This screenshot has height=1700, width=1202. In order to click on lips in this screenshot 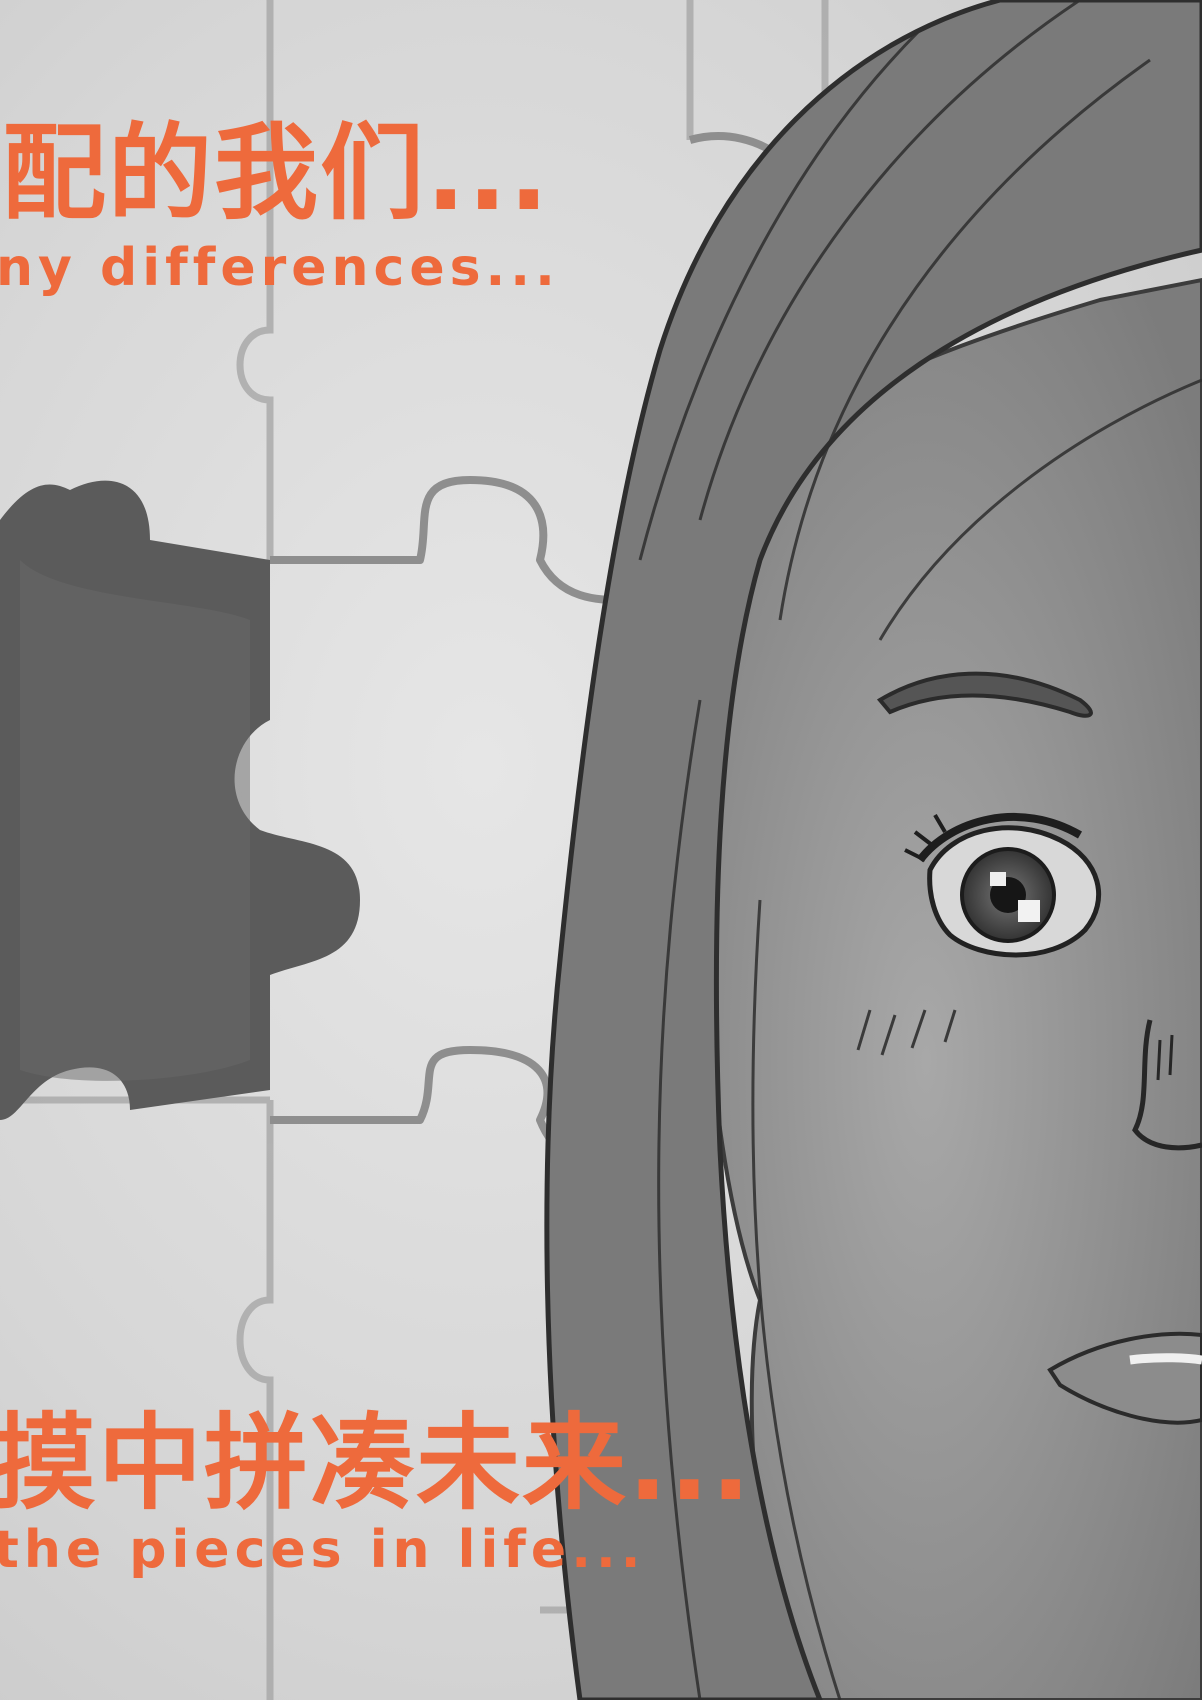, I will do `click(1124, 1378)`.